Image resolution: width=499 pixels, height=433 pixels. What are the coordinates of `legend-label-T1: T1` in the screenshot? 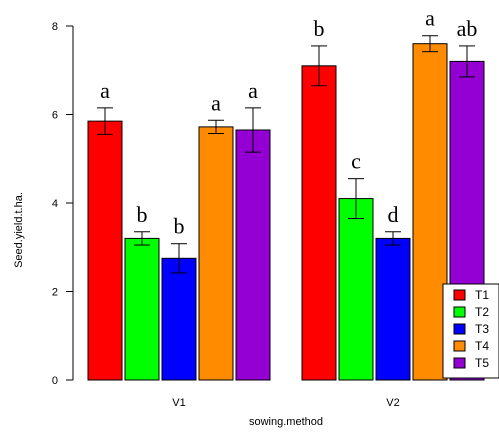 It's located at (482, 295).